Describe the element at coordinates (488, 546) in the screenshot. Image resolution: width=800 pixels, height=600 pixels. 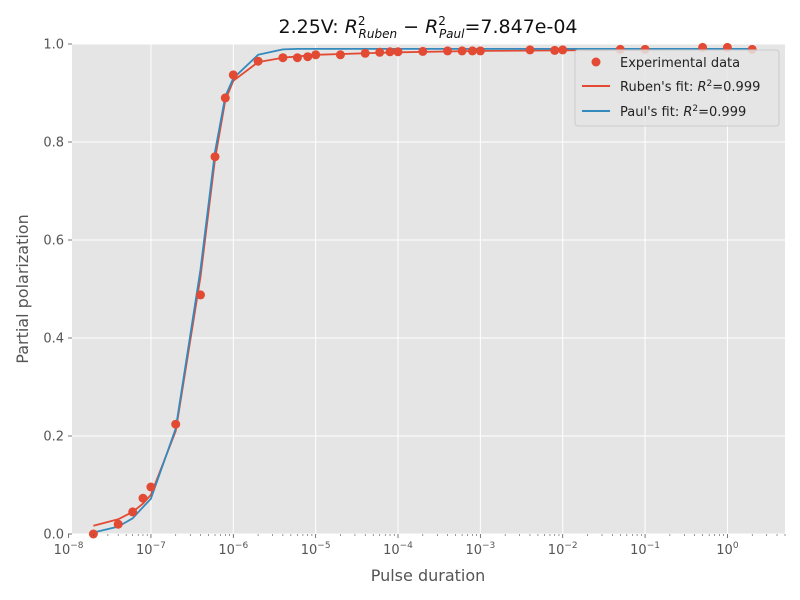
I see `x-tick-exponent: −3` at that location.